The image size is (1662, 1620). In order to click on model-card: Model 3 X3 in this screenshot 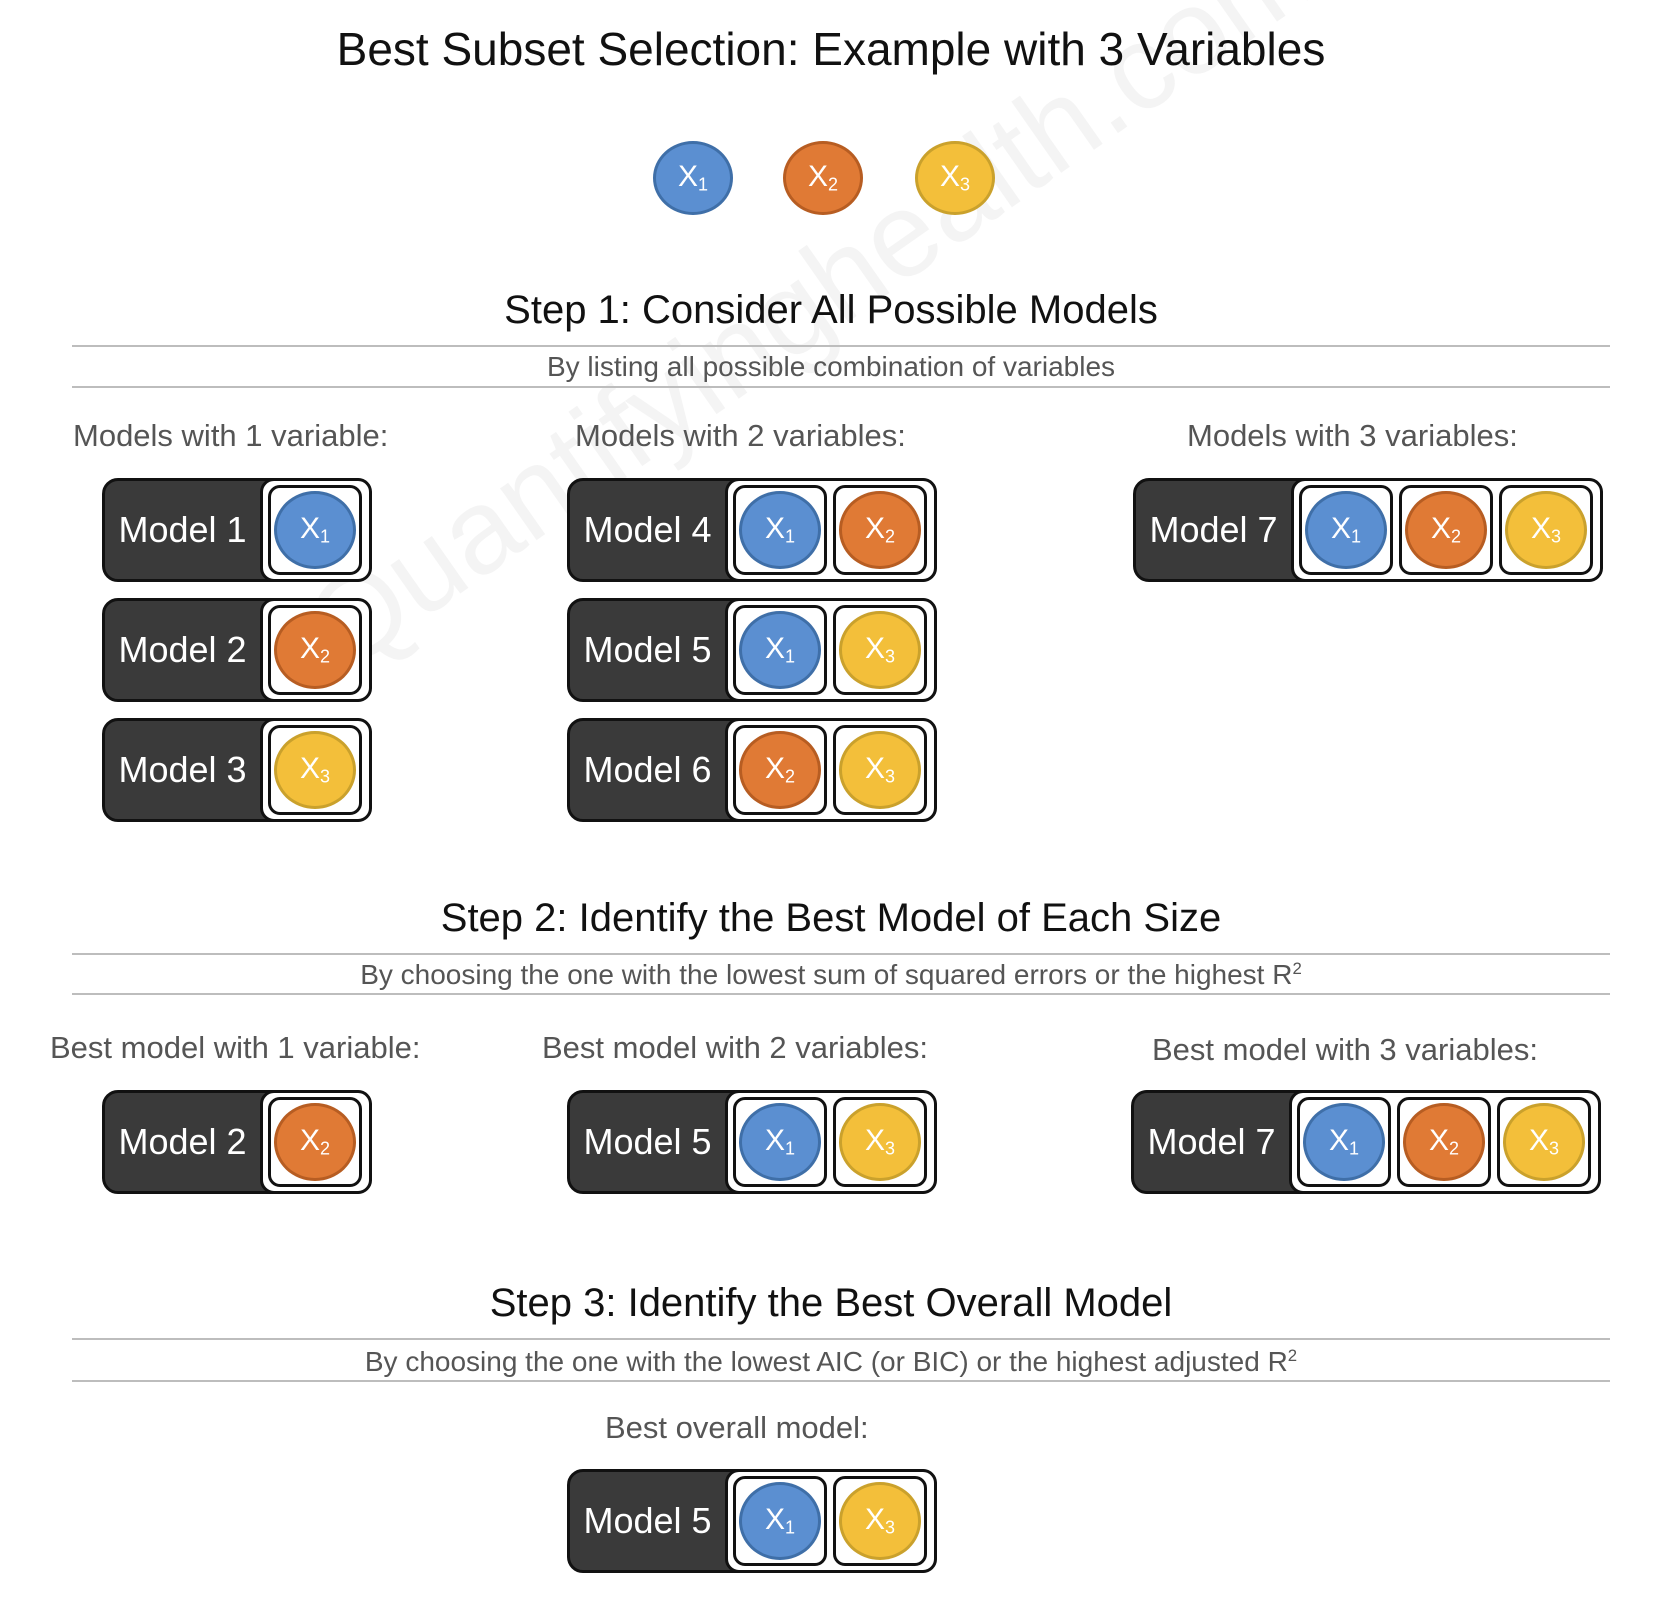, I will do `click(237, 770)`.